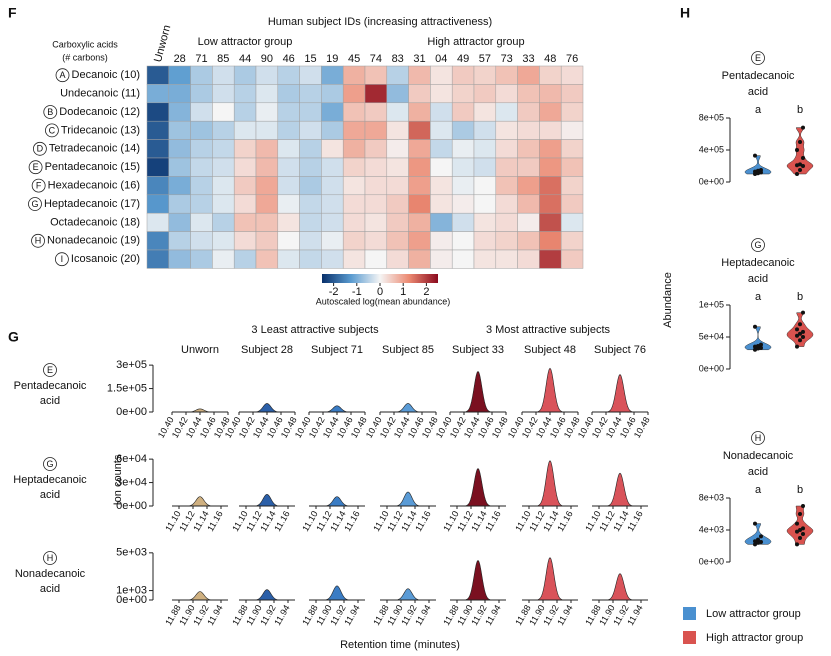  I want to click on y-tick-label: 8e+05, so click(711, 117).